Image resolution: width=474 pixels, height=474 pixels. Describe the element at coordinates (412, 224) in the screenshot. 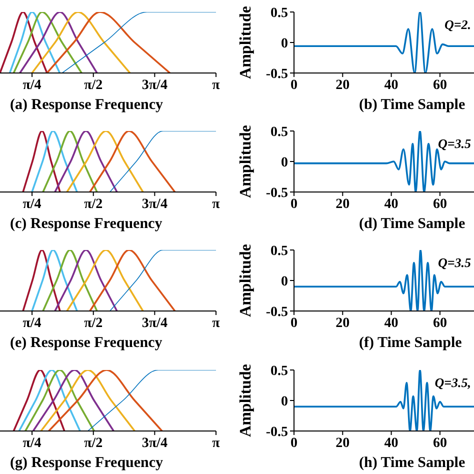

I see `x-axis-title: (d) Time Sample` at that location.